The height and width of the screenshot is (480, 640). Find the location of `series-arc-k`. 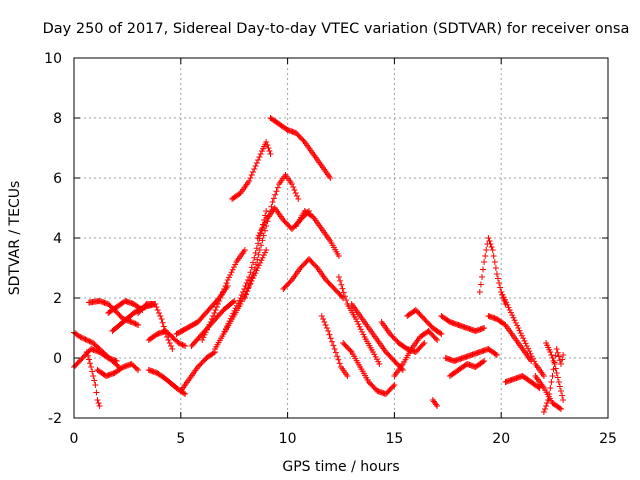

series-arc-k is located at coordinates (197, 371).